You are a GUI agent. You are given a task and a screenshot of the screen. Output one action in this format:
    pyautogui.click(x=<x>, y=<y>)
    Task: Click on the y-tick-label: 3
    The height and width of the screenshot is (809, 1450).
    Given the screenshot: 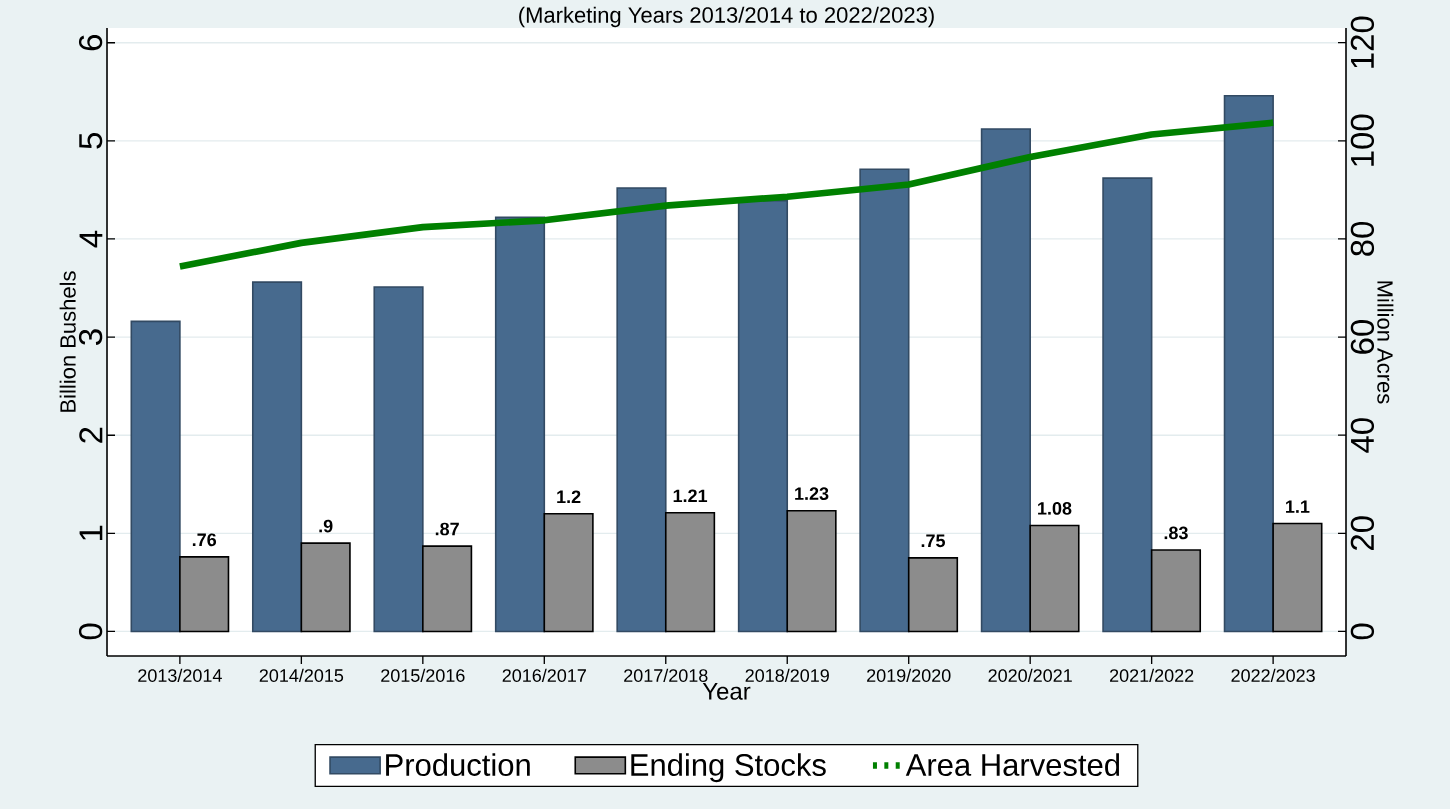 What is the action you would take?
    pyautogui.click(x=90, y=337)
    